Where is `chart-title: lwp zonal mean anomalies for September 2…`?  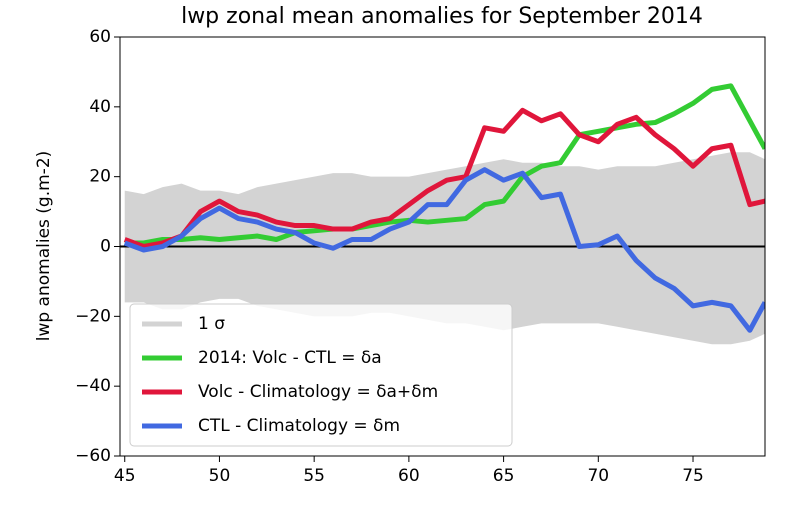
chart-title: lwp zonal mean anomalies for September 2… is located at coordinates (442, 16).